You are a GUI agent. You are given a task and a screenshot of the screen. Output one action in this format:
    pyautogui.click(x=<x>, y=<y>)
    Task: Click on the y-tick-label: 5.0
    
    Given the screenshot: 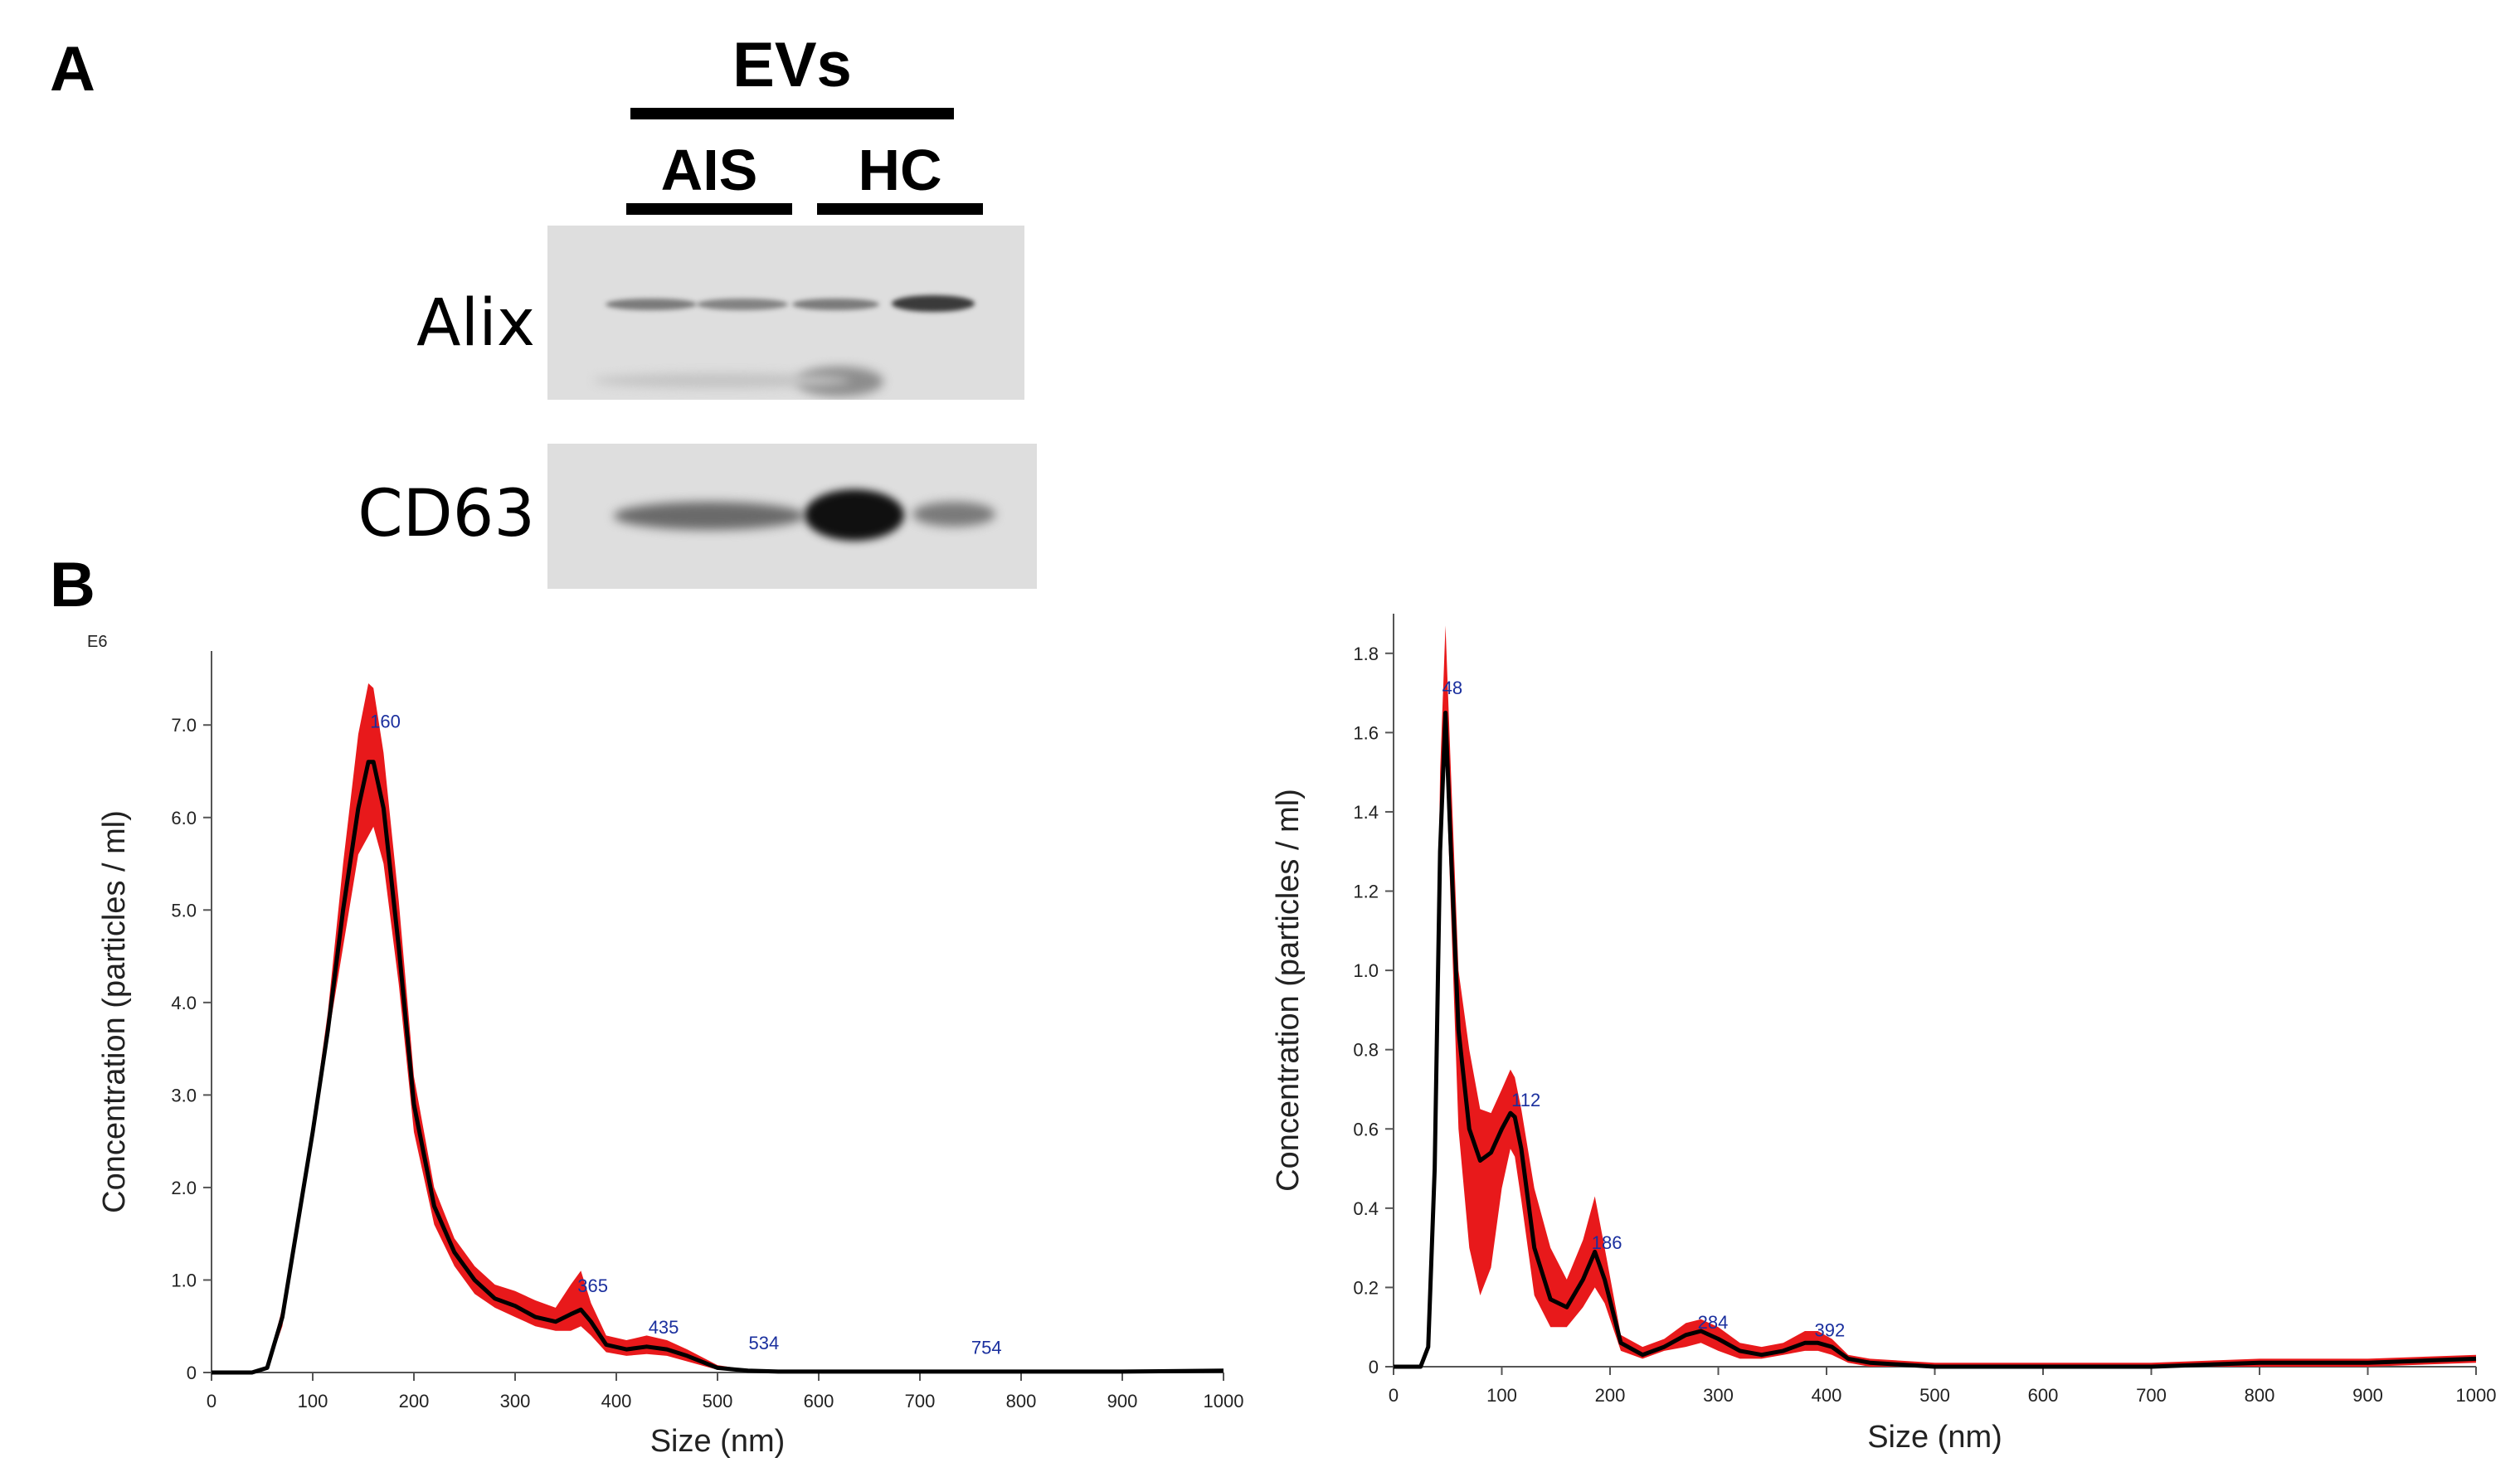 What is the action you would take?
    pyautogui.click(x=184, y=910)
    